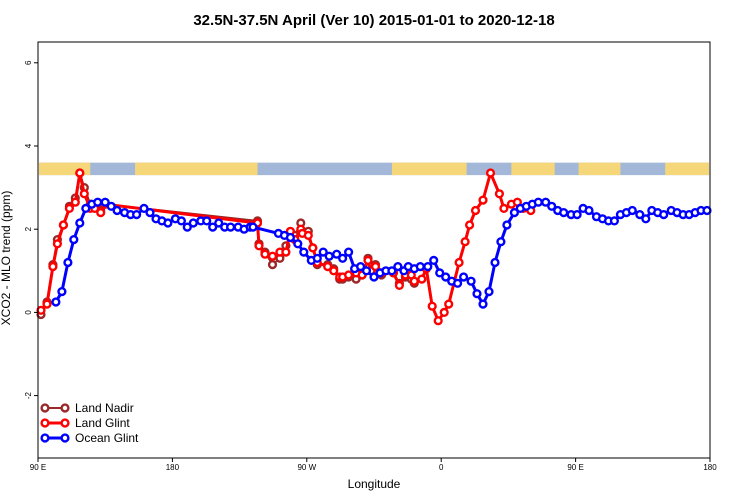  Describe the element at coordinates (102, 423) in the screenshot. I see `legend-label-land-glint: Land Glint` at that location.